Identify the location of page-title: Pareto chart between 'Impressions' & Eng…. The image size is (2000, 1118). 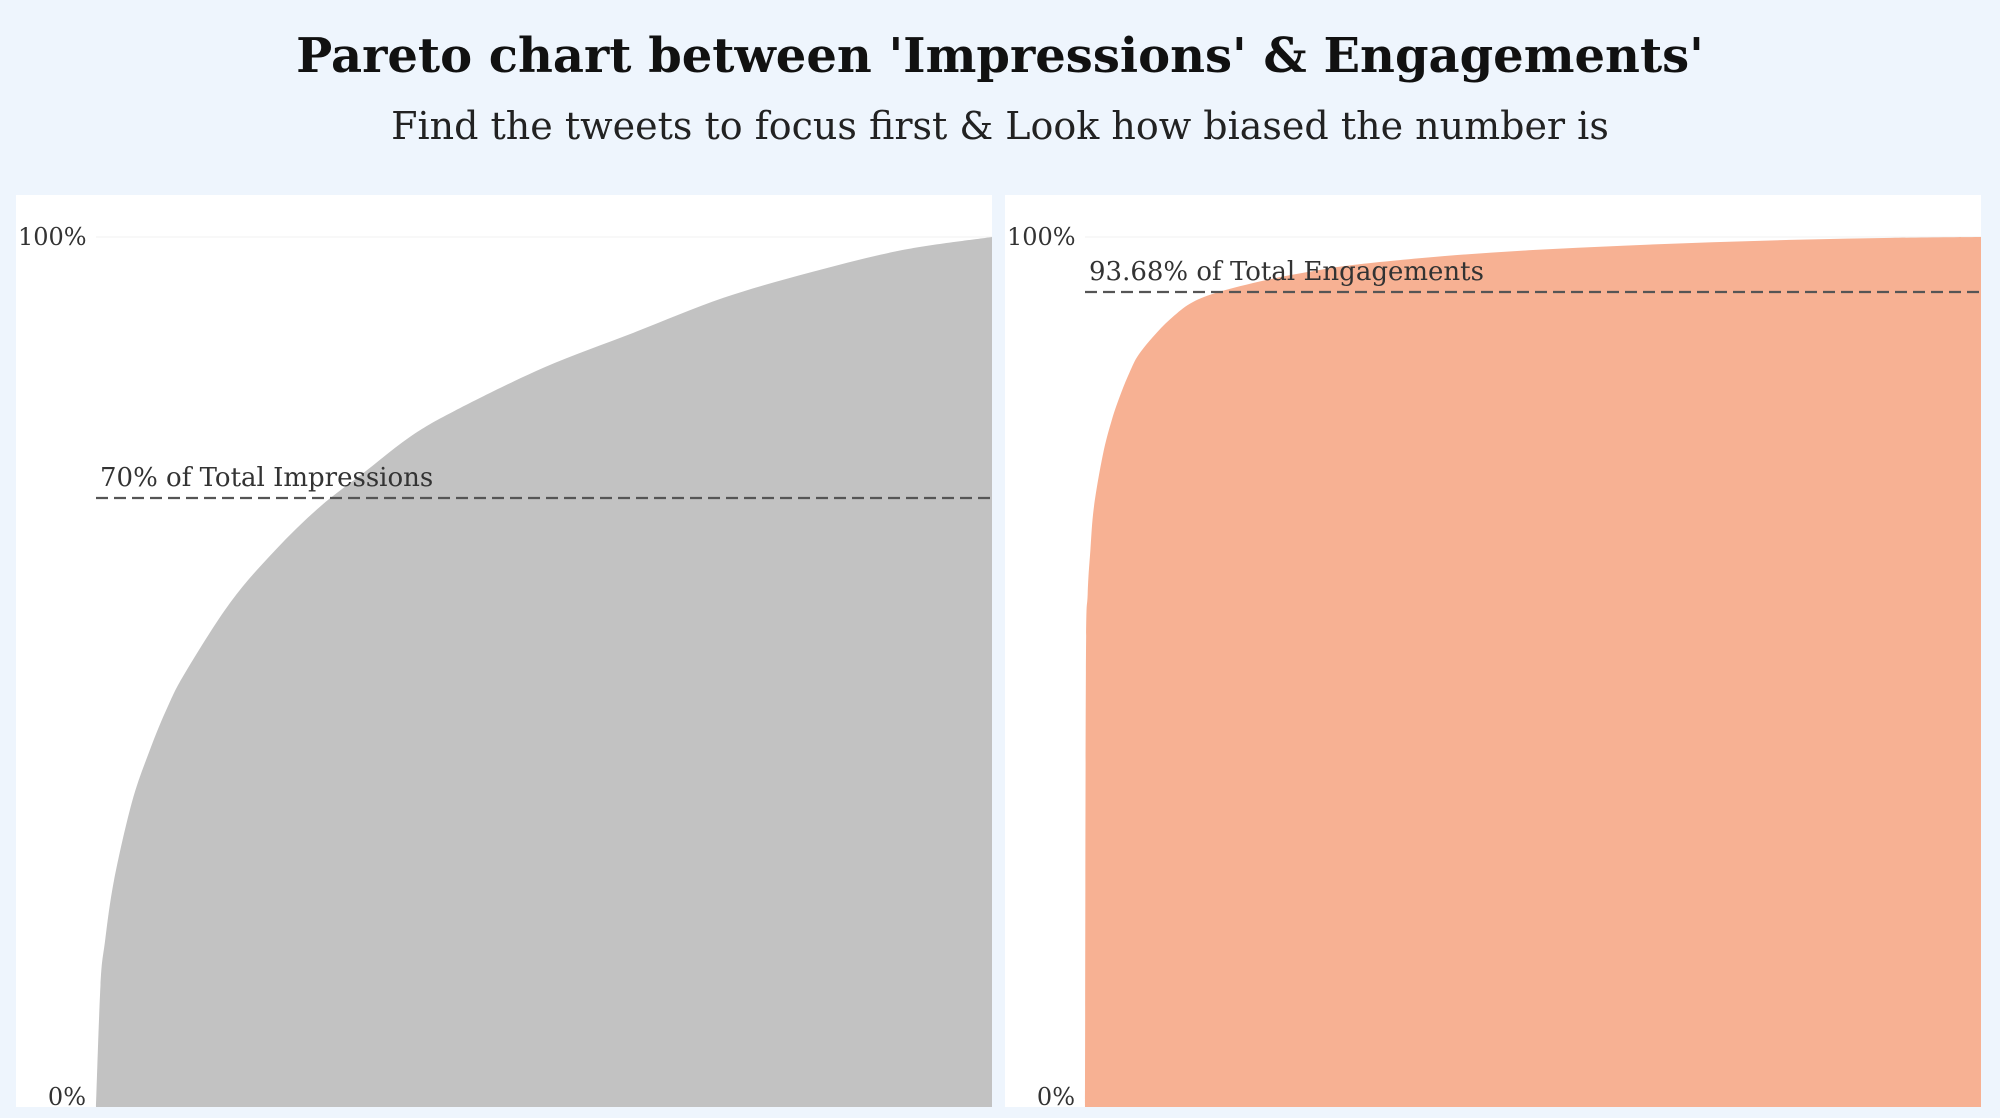
(1000, 56).